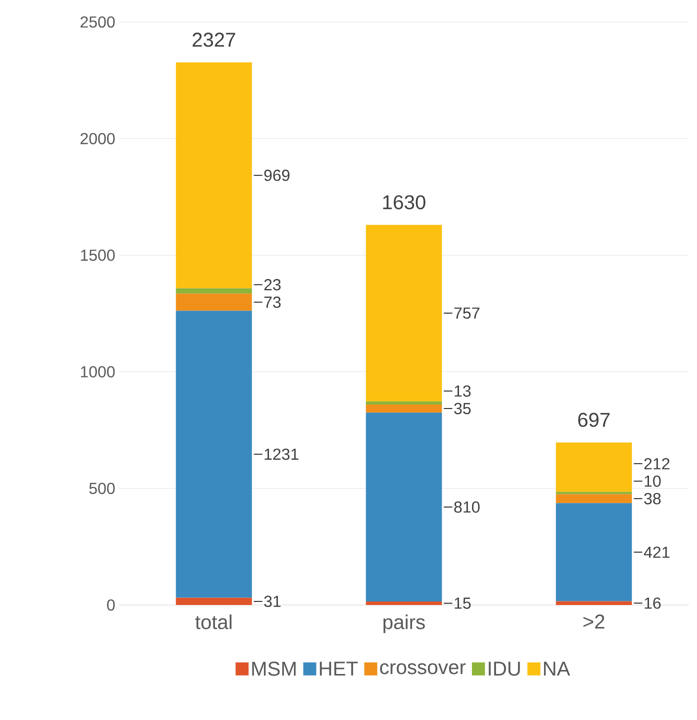 Image resolution: width=697 pixels, height=720 pixels. I want to click on data-label: 969, so click(277, 175).